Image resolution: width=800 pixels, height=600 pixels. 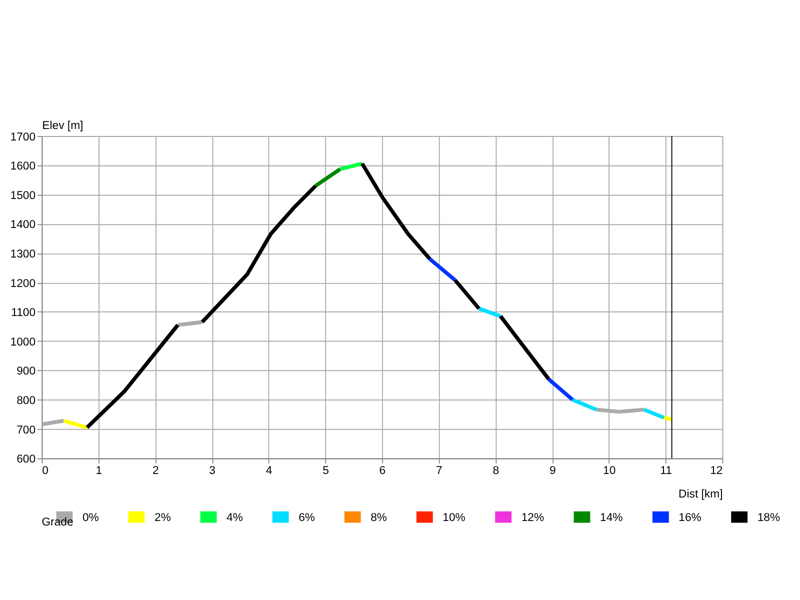 I want to click on y-tick-label: 1200, so click(x=23, y=284).